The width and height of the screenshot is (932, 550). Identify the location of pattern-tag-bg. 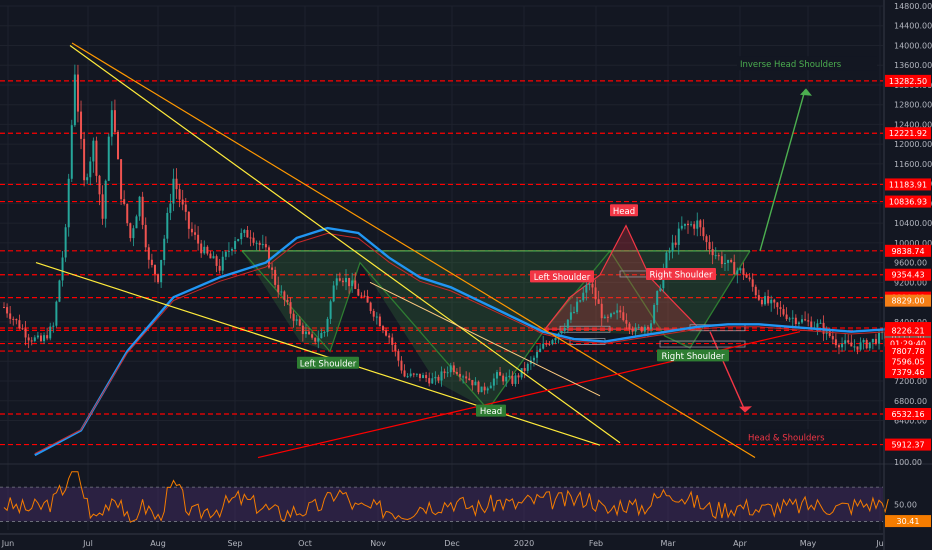
(491, 410).